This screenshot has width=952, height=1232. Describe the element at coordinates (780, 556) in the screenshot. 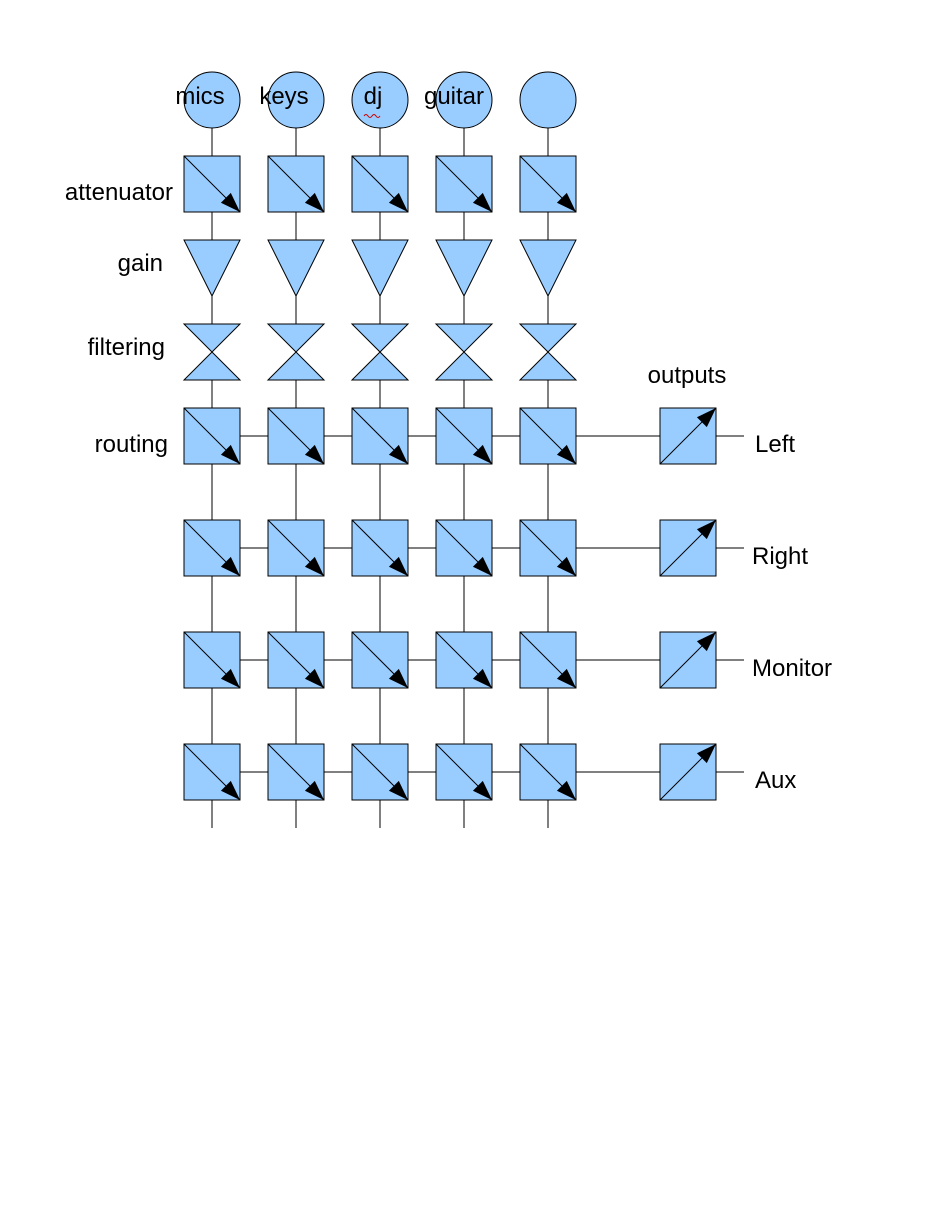

I see `output-label-right: Right` at that location.